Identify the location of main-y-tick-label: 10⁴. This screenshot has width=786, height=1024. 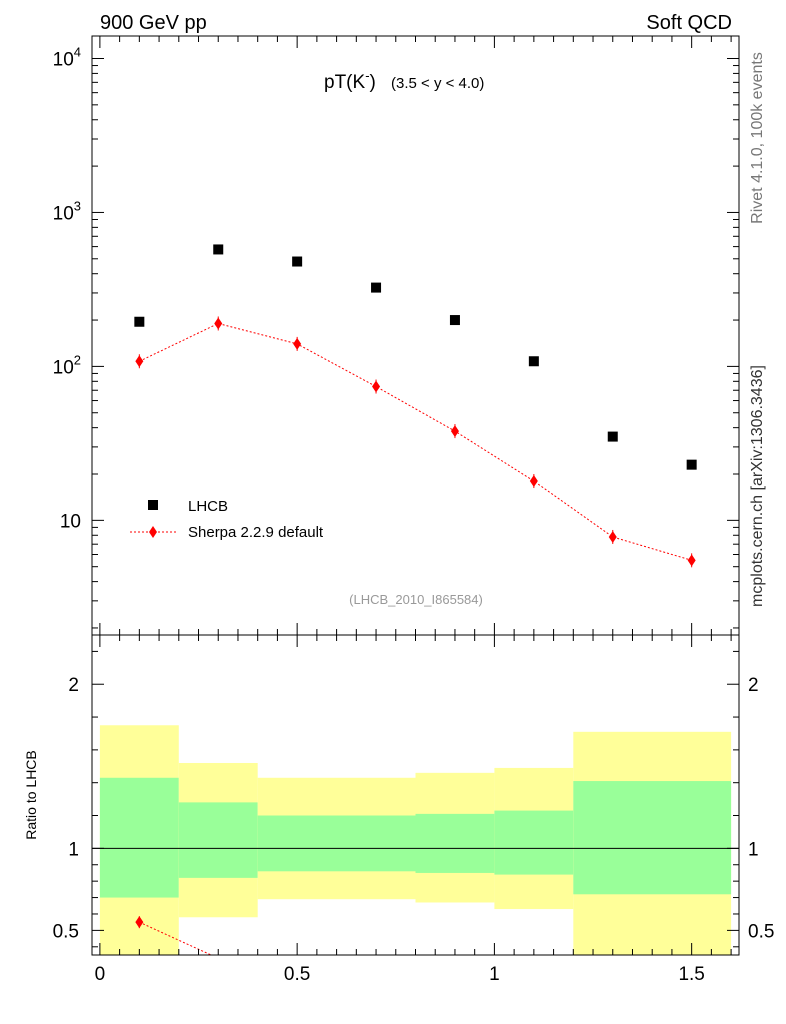
(67, 57).